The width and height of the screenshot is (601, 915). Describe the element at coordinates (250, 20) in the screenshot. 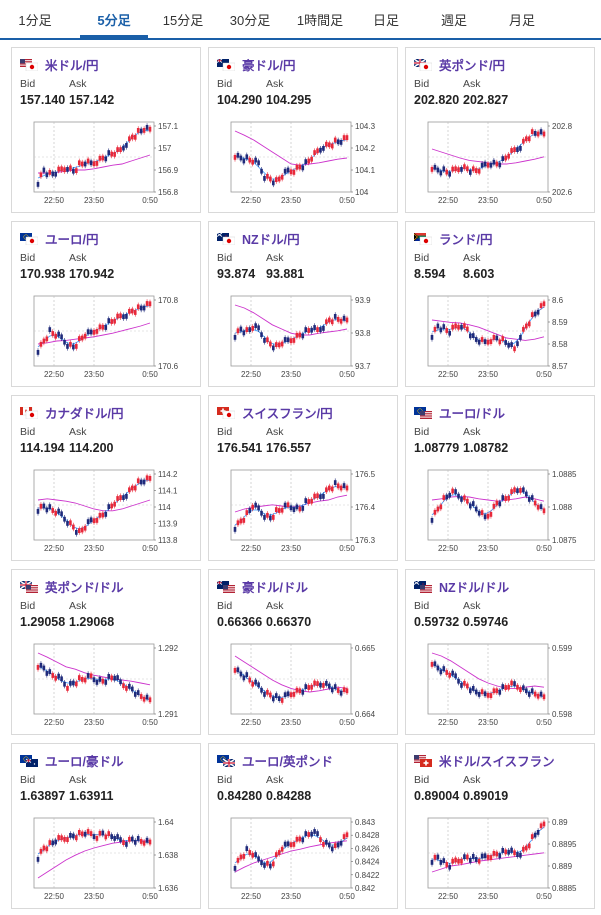

I see `tab-30min: 30分足` at that location.